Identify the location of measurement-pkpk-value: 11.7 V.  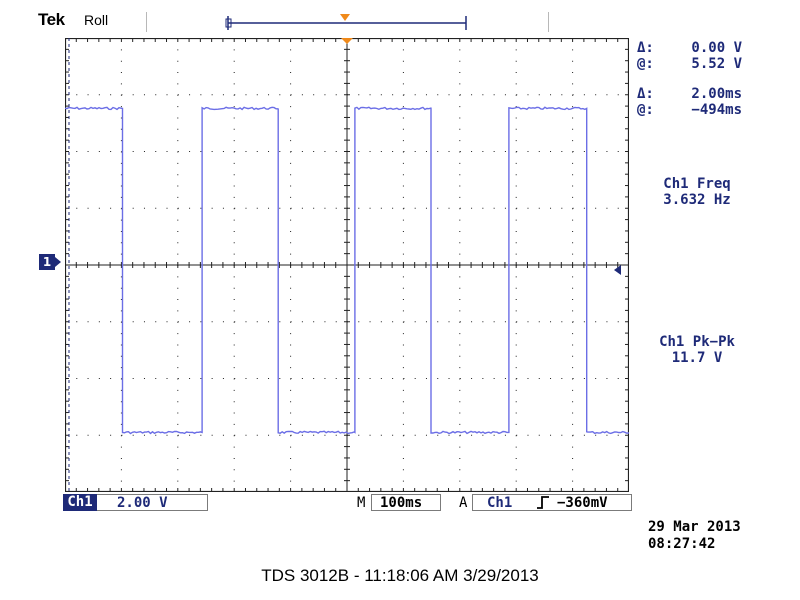
(697, 358).